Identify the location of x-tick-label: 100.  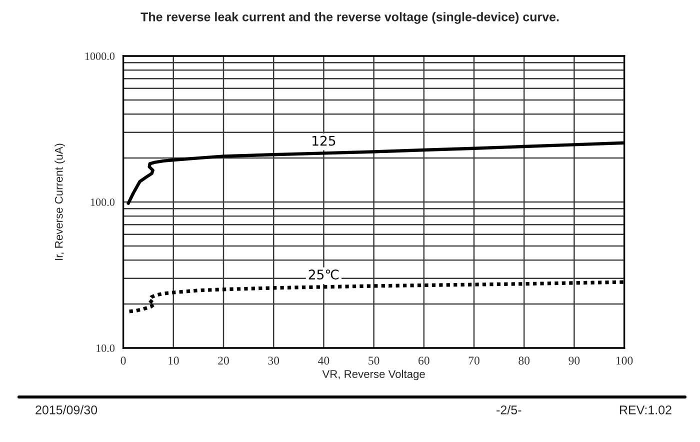
(624, 360).